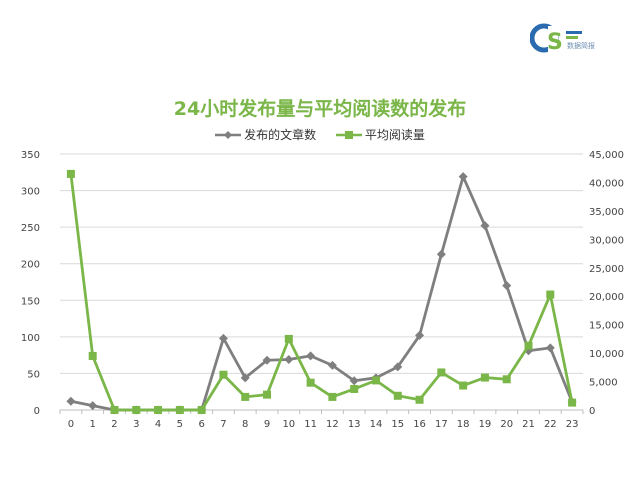 The height and width of the screenshot is (480, 640). Describe the element at coordinates (332, 424) in the screenshot. I see `x-tick-label: 12` at that location.